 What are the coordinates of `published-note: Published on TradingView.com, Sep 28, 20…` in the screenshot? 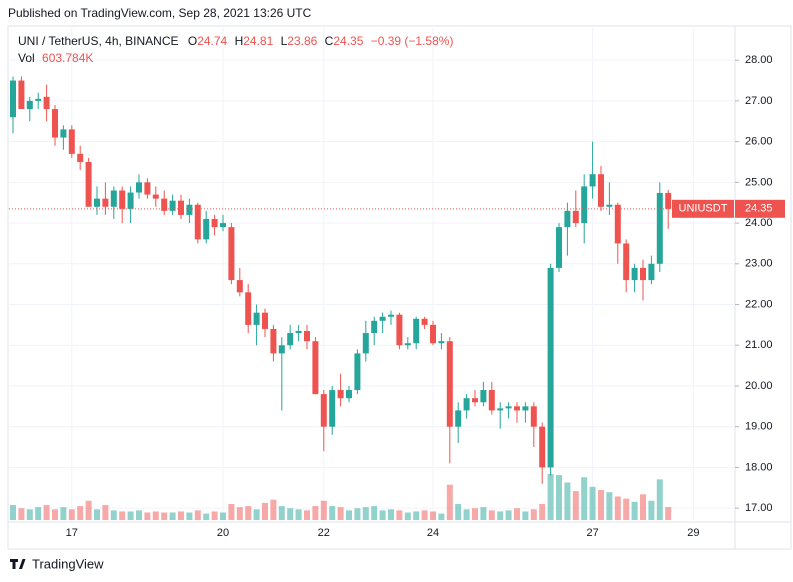 It's located at (160, 13).